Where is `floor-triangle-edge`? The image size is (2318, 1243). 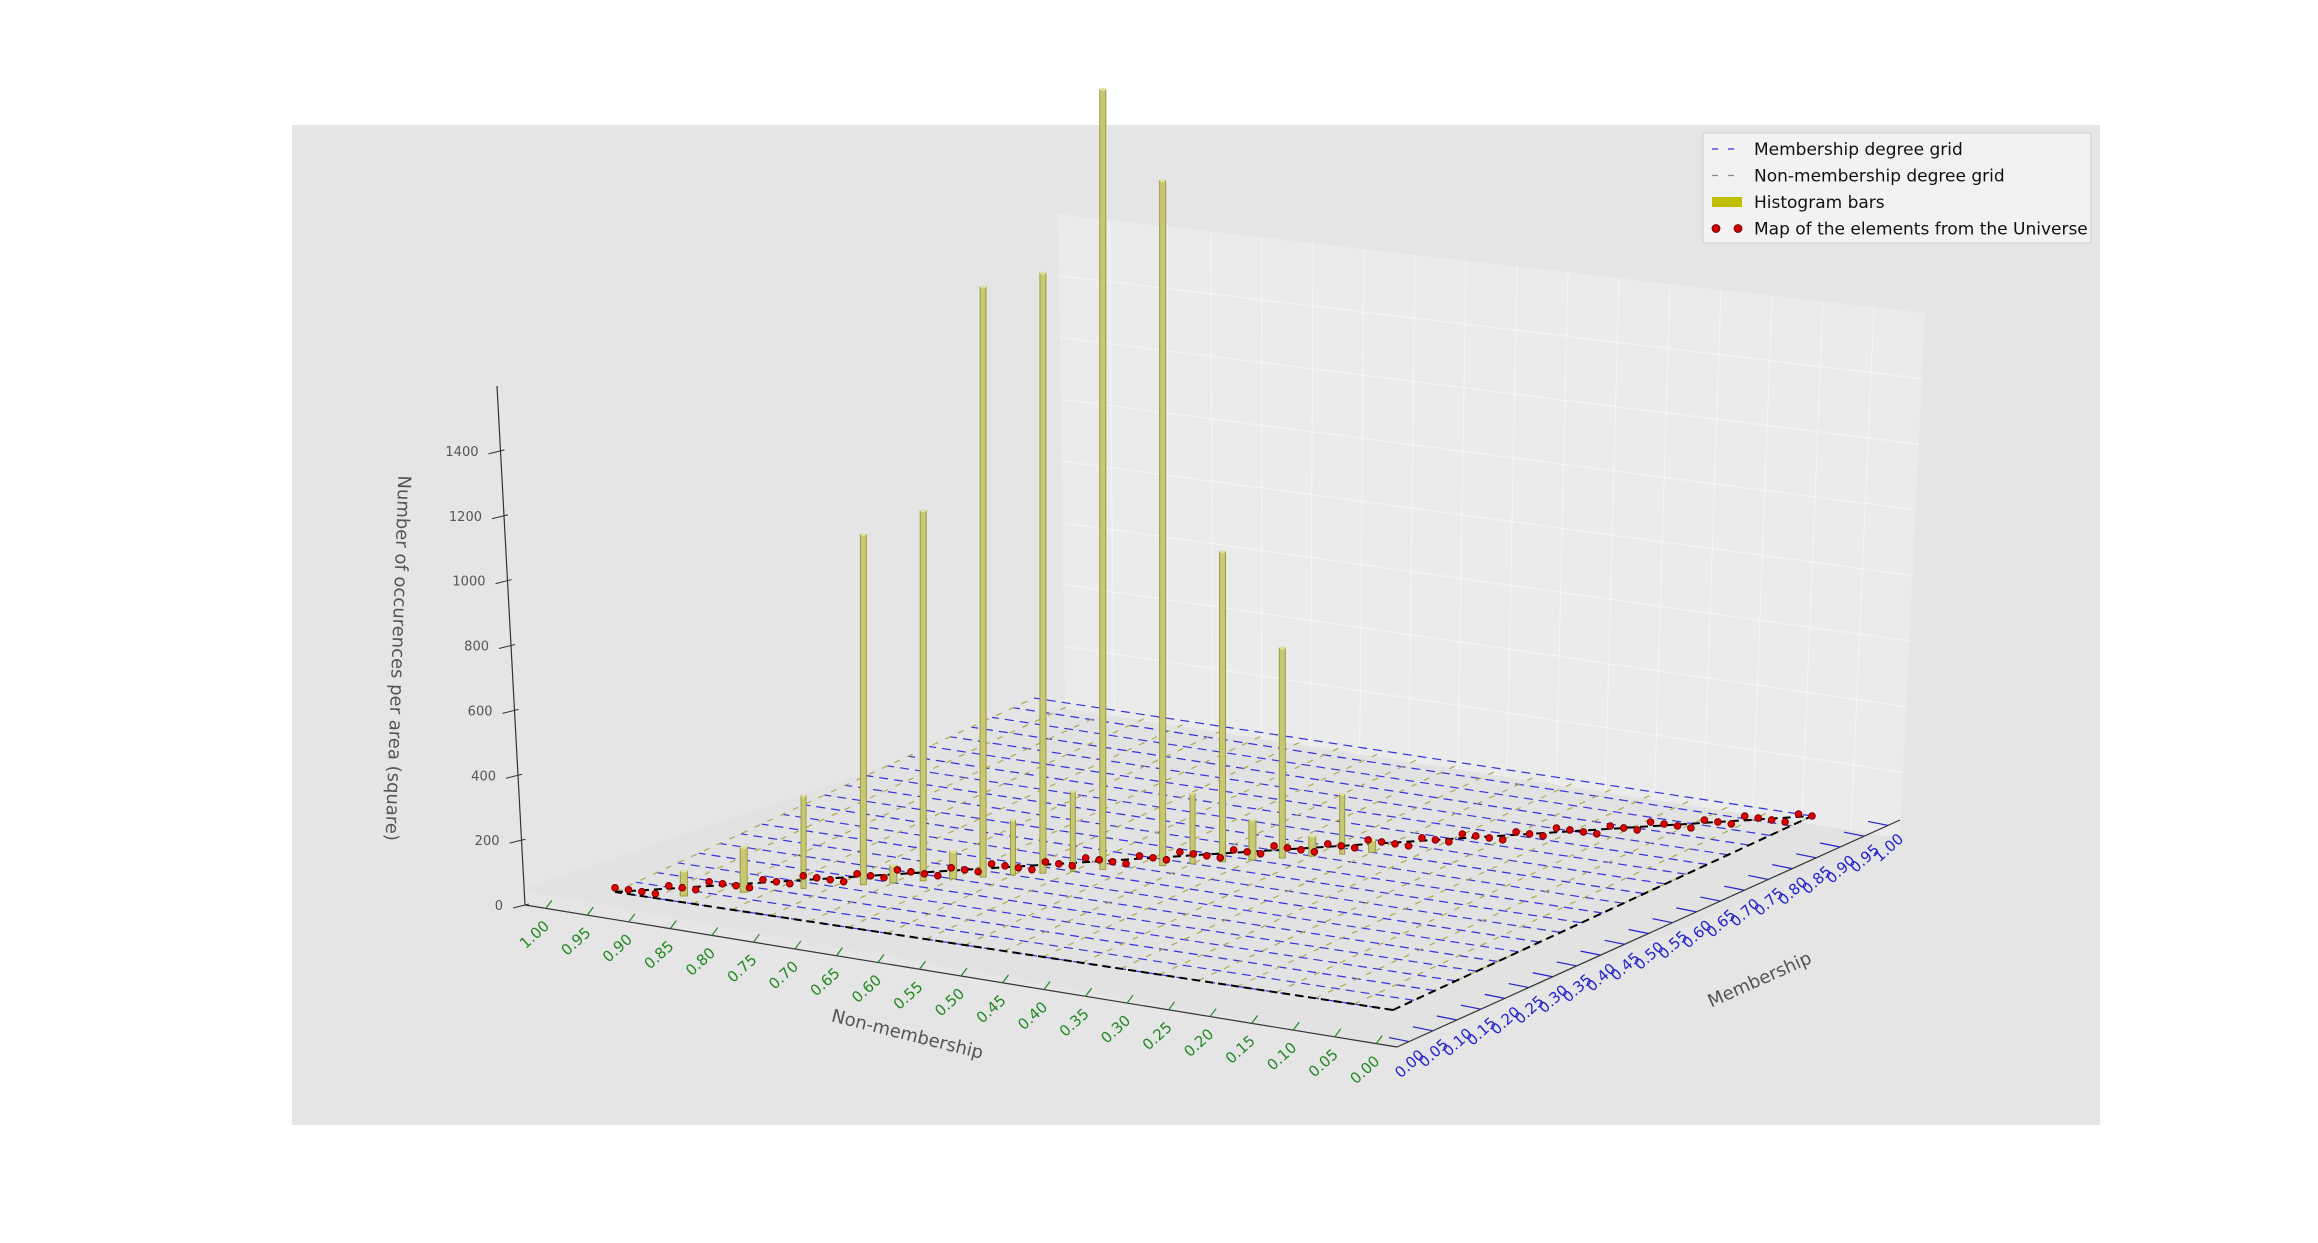
floor-triangle-edge is located at coordinates (1602, 913).